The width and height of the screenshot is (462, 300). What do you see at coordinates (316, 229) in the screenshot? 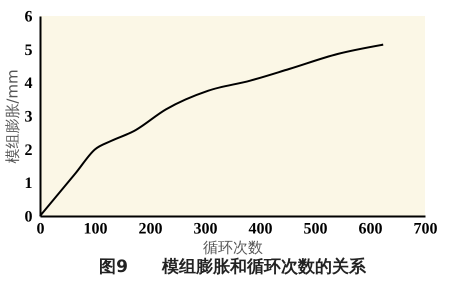
I see `x-tick-label: 500` at bounding box center [316, 229].